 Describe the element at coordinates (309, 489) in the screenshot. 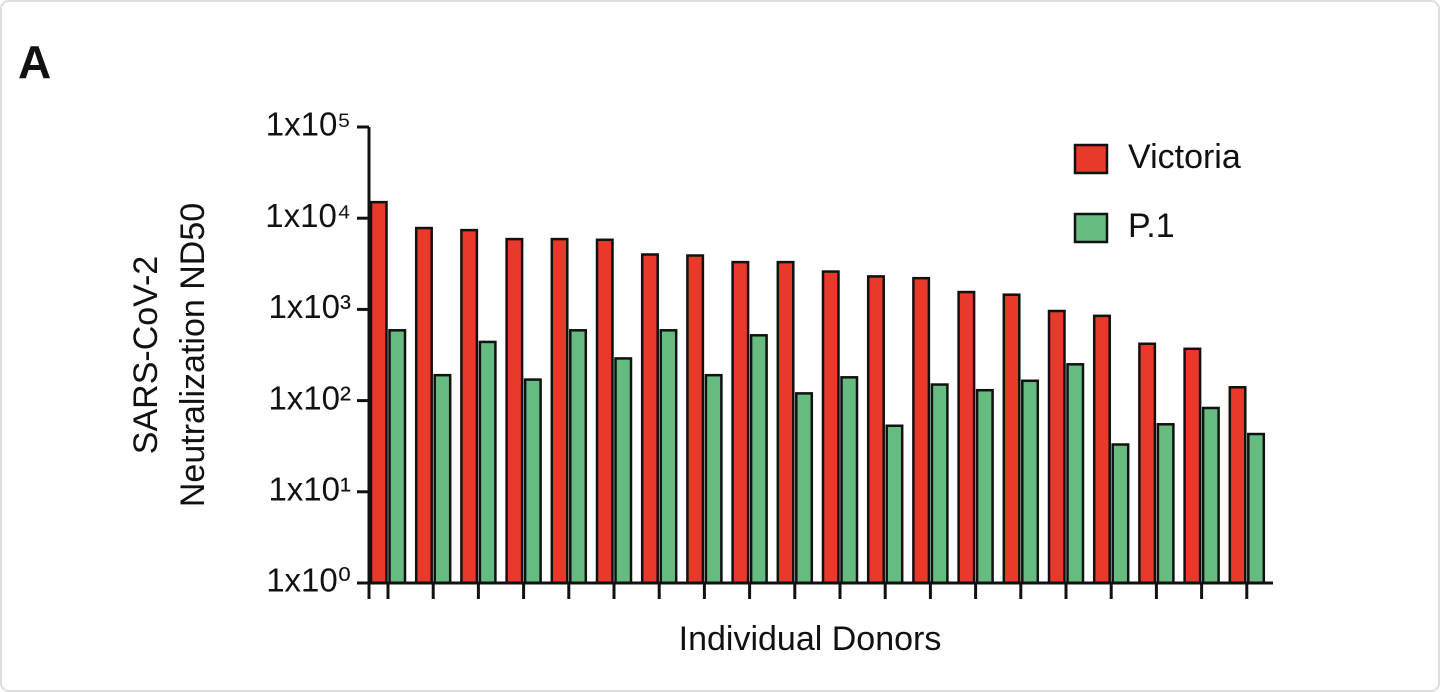

I see `y-tick-label: 1x10¹` at that location.